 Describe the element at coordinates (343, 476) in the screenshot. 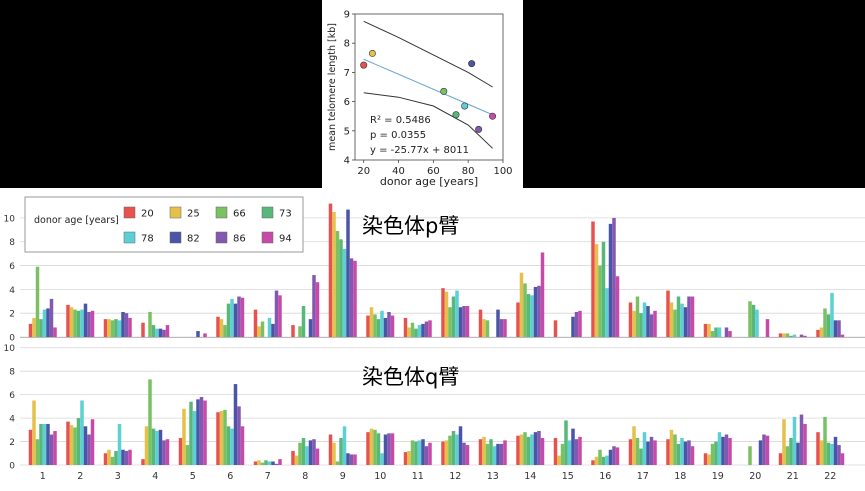

I see `chromosome-label: 9` at that location.